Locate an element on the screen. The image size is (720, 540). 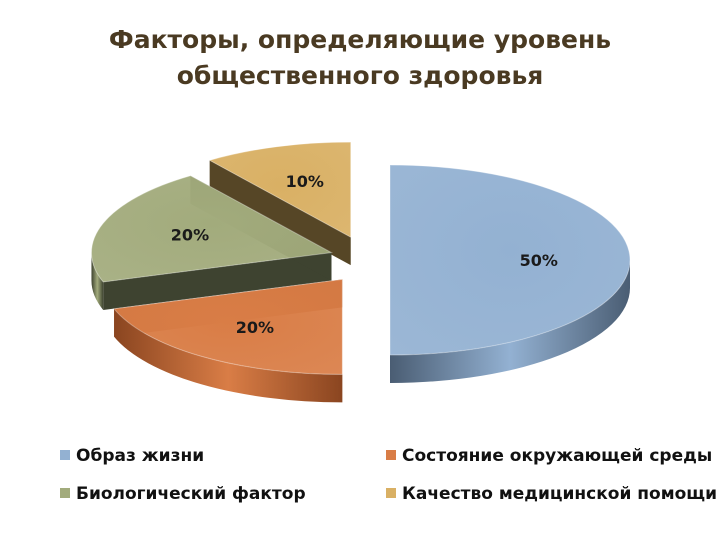
legend-item-biological: Биологический фактор is located at coordinates (183, 494).